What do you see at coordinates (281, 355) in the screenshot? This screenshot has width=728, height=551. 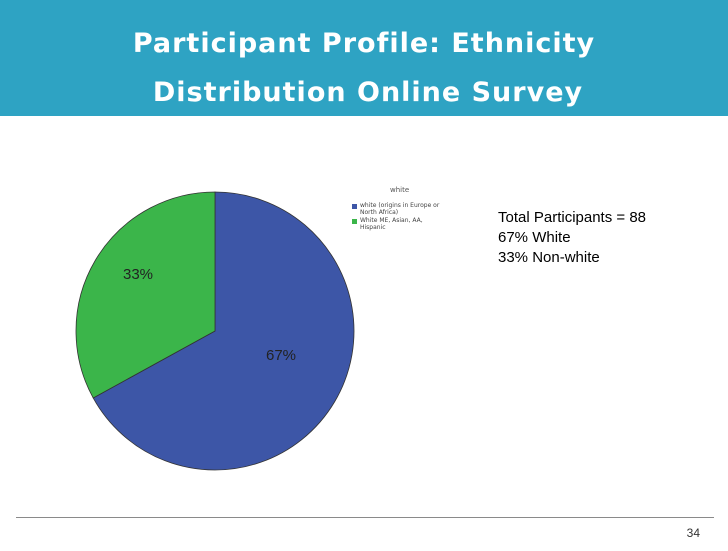 I see `slice-label-white: 67%` at bounding box center [281, 355].